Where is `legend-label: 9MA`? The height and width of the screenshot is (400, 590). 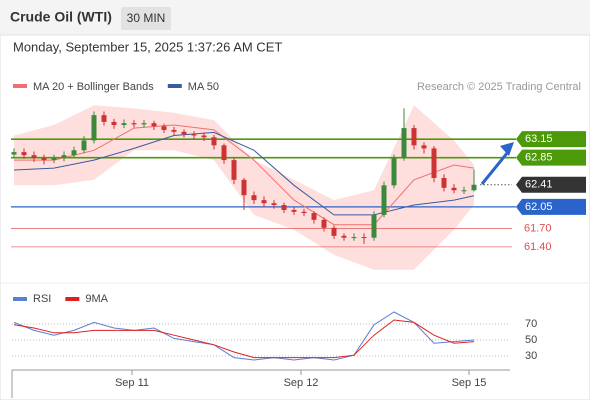 legend-label: 9MA is located at coordinates (96, 299).